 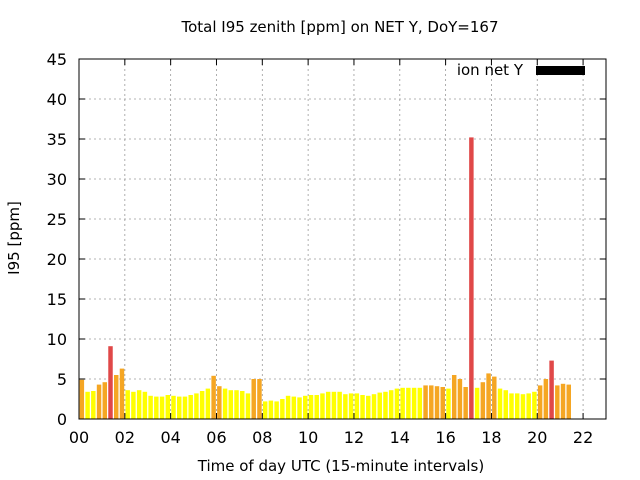 I want to click on y-tick-label: 40, so click(x=57, y=99).